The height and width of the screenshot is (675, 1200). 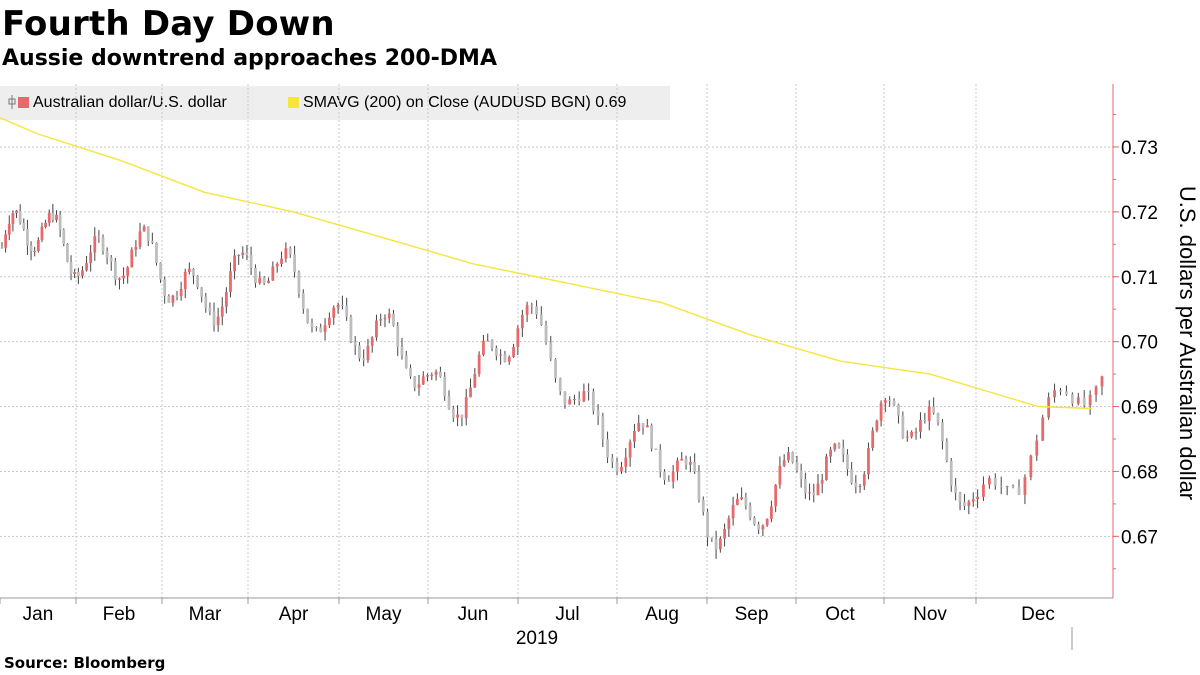 I want to click on x-tick-label-jul: Jul, so click(x=567, y=614).